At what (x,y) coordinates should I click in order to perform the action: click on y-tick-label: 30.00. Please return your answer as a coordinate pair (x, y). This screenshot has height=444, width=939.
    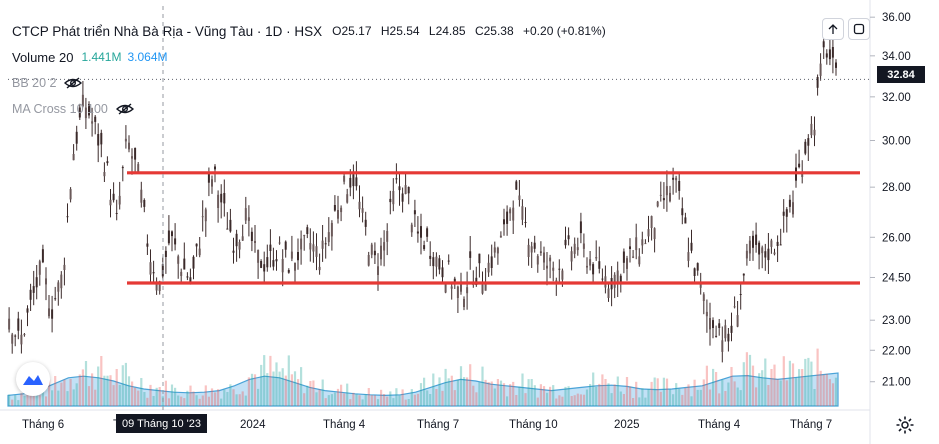
    Looking at the image, I should click on (896, 141).